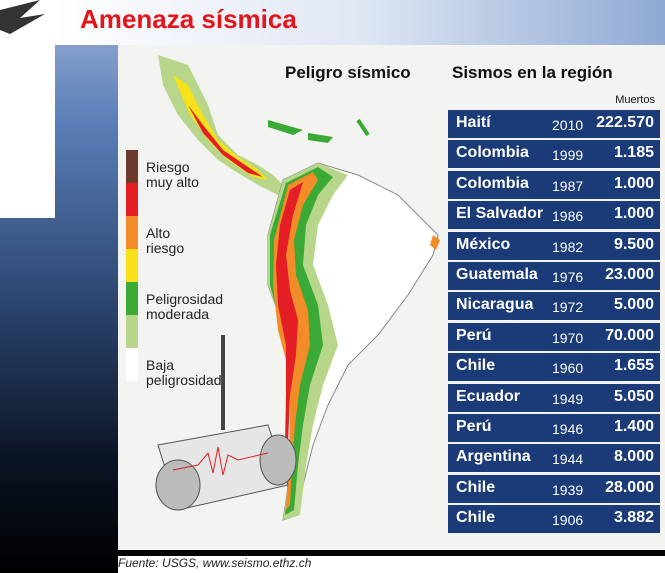  I want to click on table-row: Argentina 1944 8.000, so click(554, 458).